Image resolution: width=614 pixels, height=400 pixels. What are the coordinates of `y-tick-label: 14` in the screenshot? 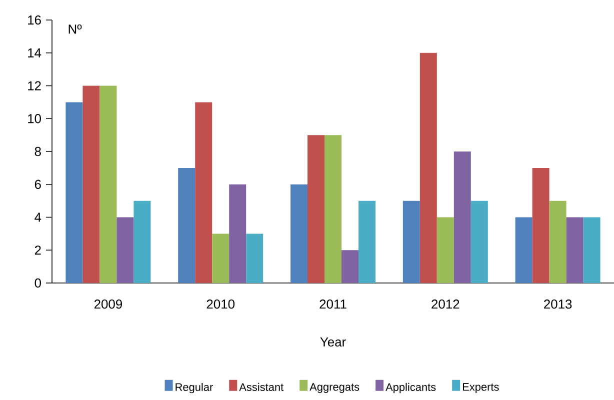 It's located at (35, 53).